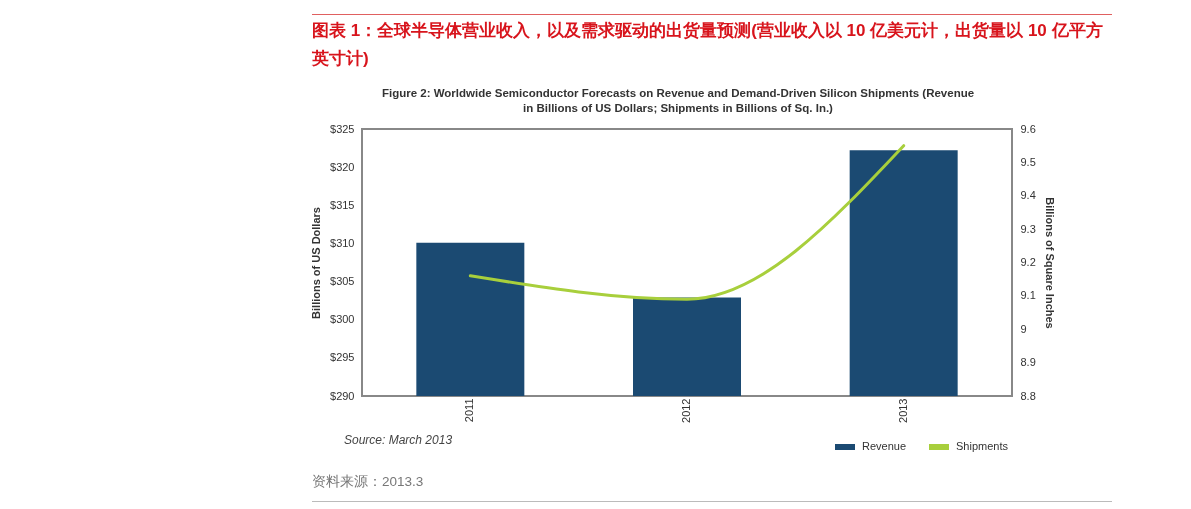 The height and width of the screenshot is (509, 1191). What do you see at coordinates (1028, 161) in the screenshot?
I see `y2-tick-label: 9.5` at bounding box center [1028, 161].